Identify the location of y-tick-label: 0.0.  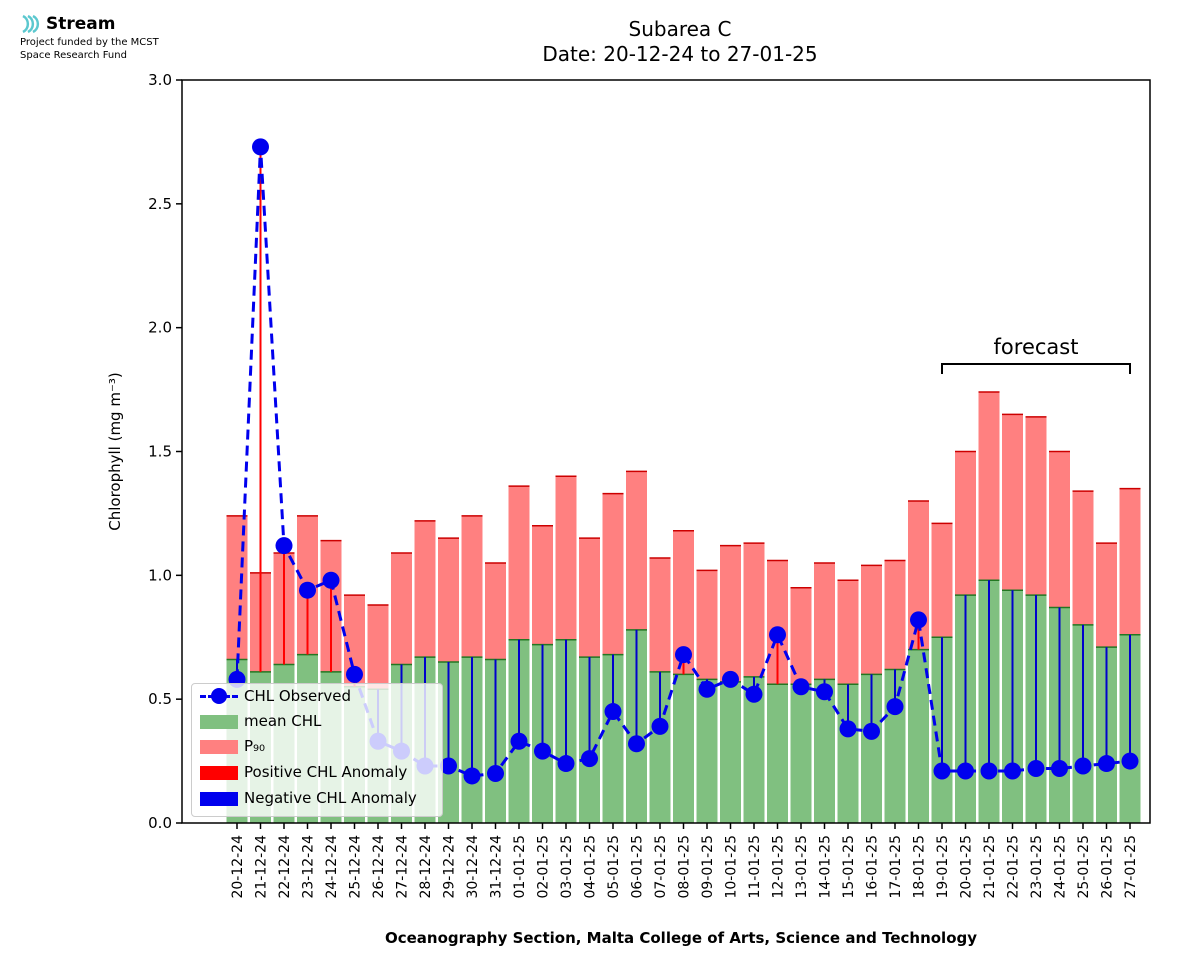
(160, 823).